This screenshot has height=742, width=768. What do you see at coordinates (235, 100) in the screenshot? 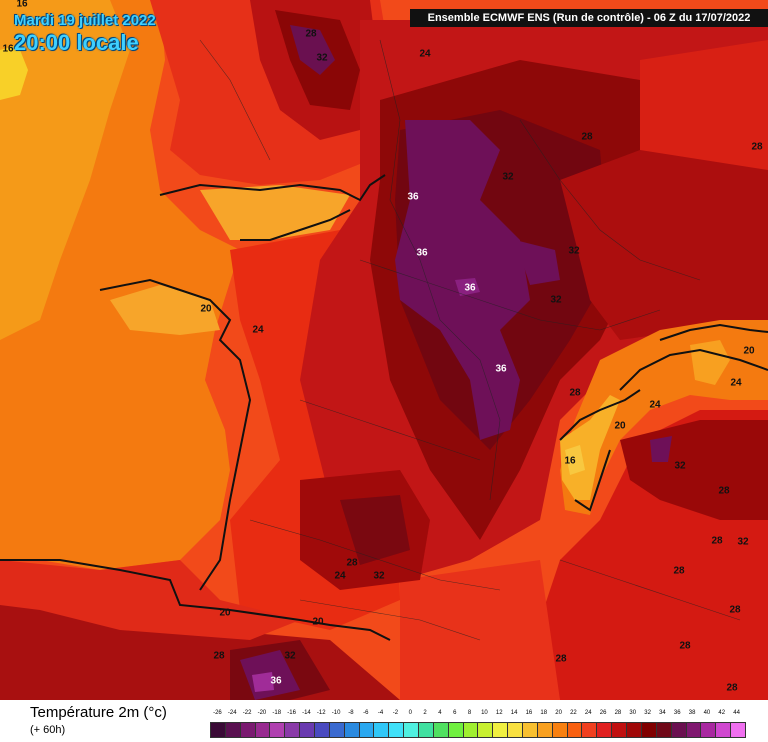
I see `border-h` at bounding box center [235, 100].